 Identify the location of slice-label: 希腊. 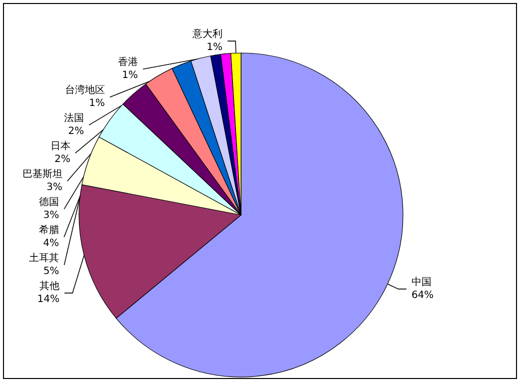
(49, 230).